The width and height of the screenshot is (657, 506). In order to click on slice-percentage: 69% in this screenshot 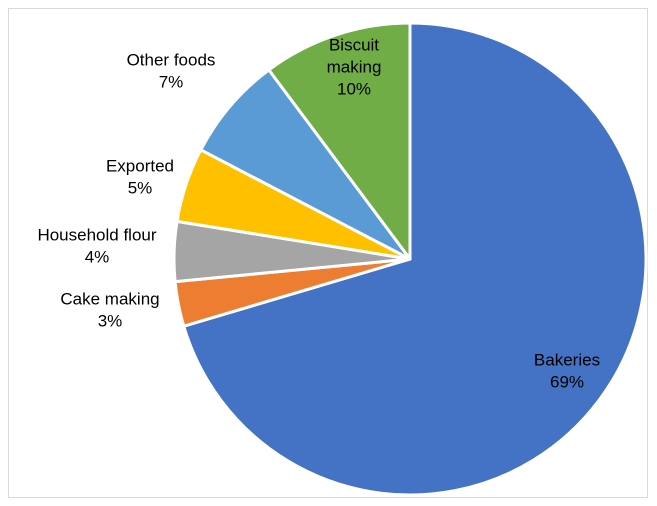, I will do `click(567, 381)`.